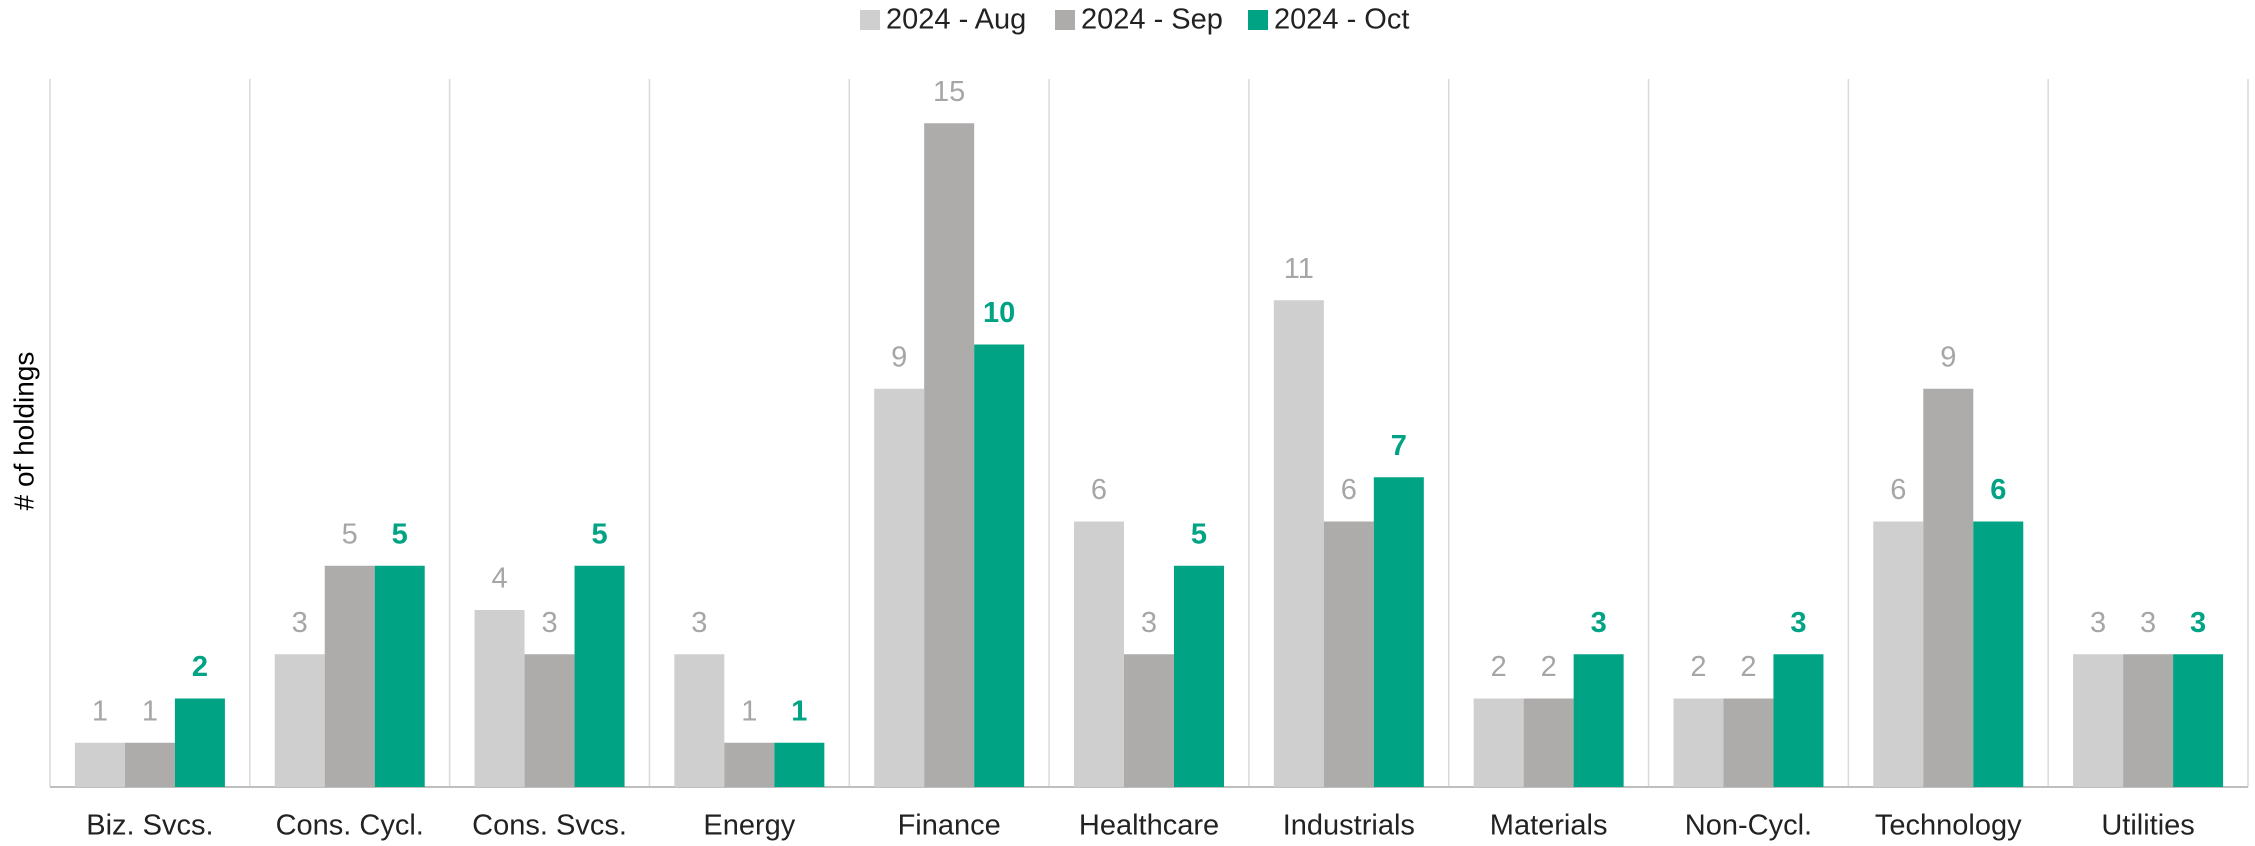 Image resolution: width=2255 pixels, height=846 pixels. Describe the element at coordinates (1152, 20) in the screenshot. I see `legend-label: 2024 - Sep` at that location.